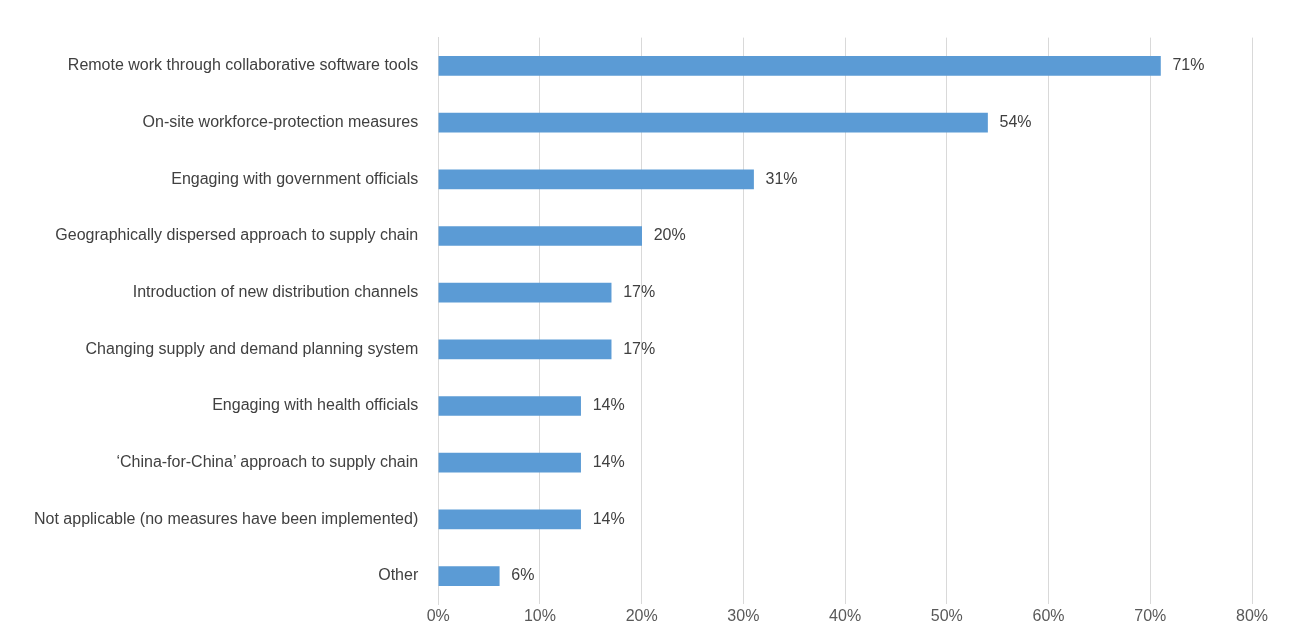 The image size is (1290, 642). What do you see at coordinates (295, 178) in the screenshot?
I see `y-tick-label: Engaging with government officials` at bounding box center [295, 178].